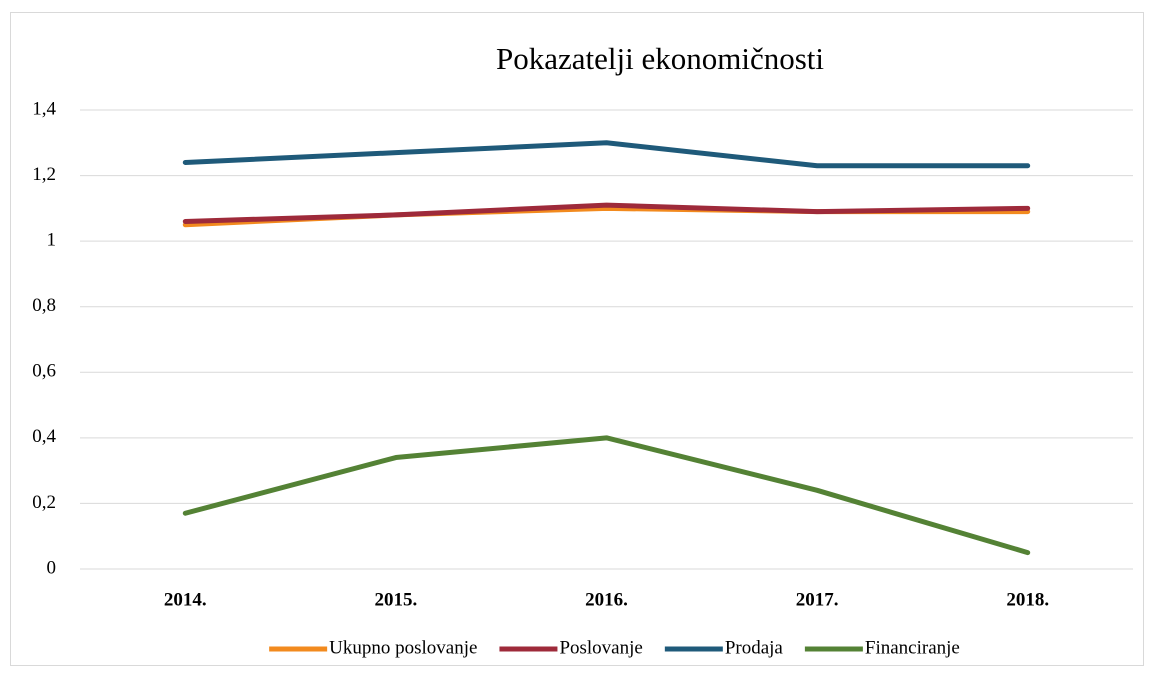 Image resolution: width=1154 pixels, height=677 pixels. Describe the element at coordinates (44, 174) in the screenshot. I see `y-tick-label: 1,2` at that location.